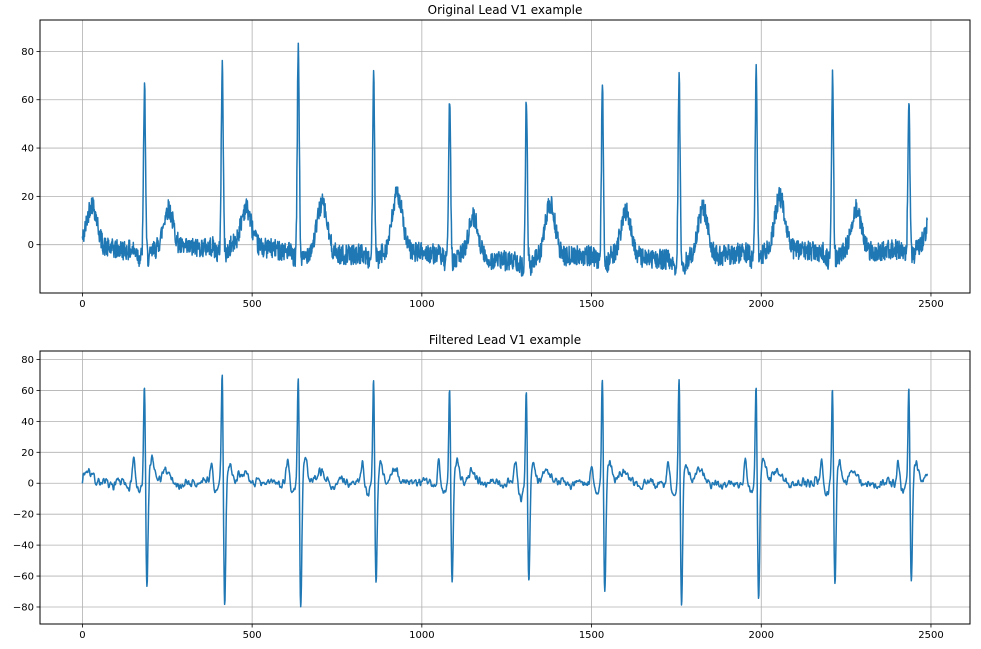 The image size is (981, 649). What do you see at coordinates (505, 10) in the screenshot?
I see `top-chart-title: Original Lead V1 example` at bounding box center [505, 10].